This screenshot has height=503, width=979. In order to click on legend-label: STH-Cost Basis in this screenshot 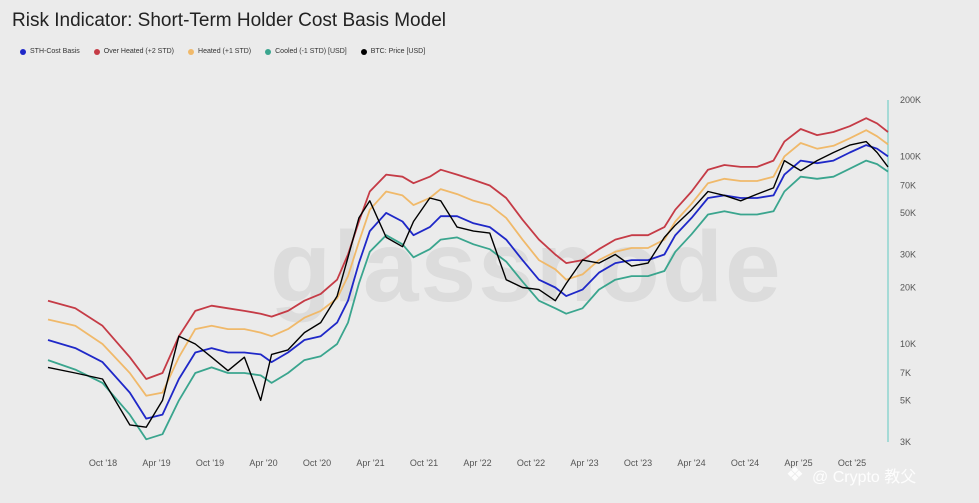, I will do `click(55, 51)`.